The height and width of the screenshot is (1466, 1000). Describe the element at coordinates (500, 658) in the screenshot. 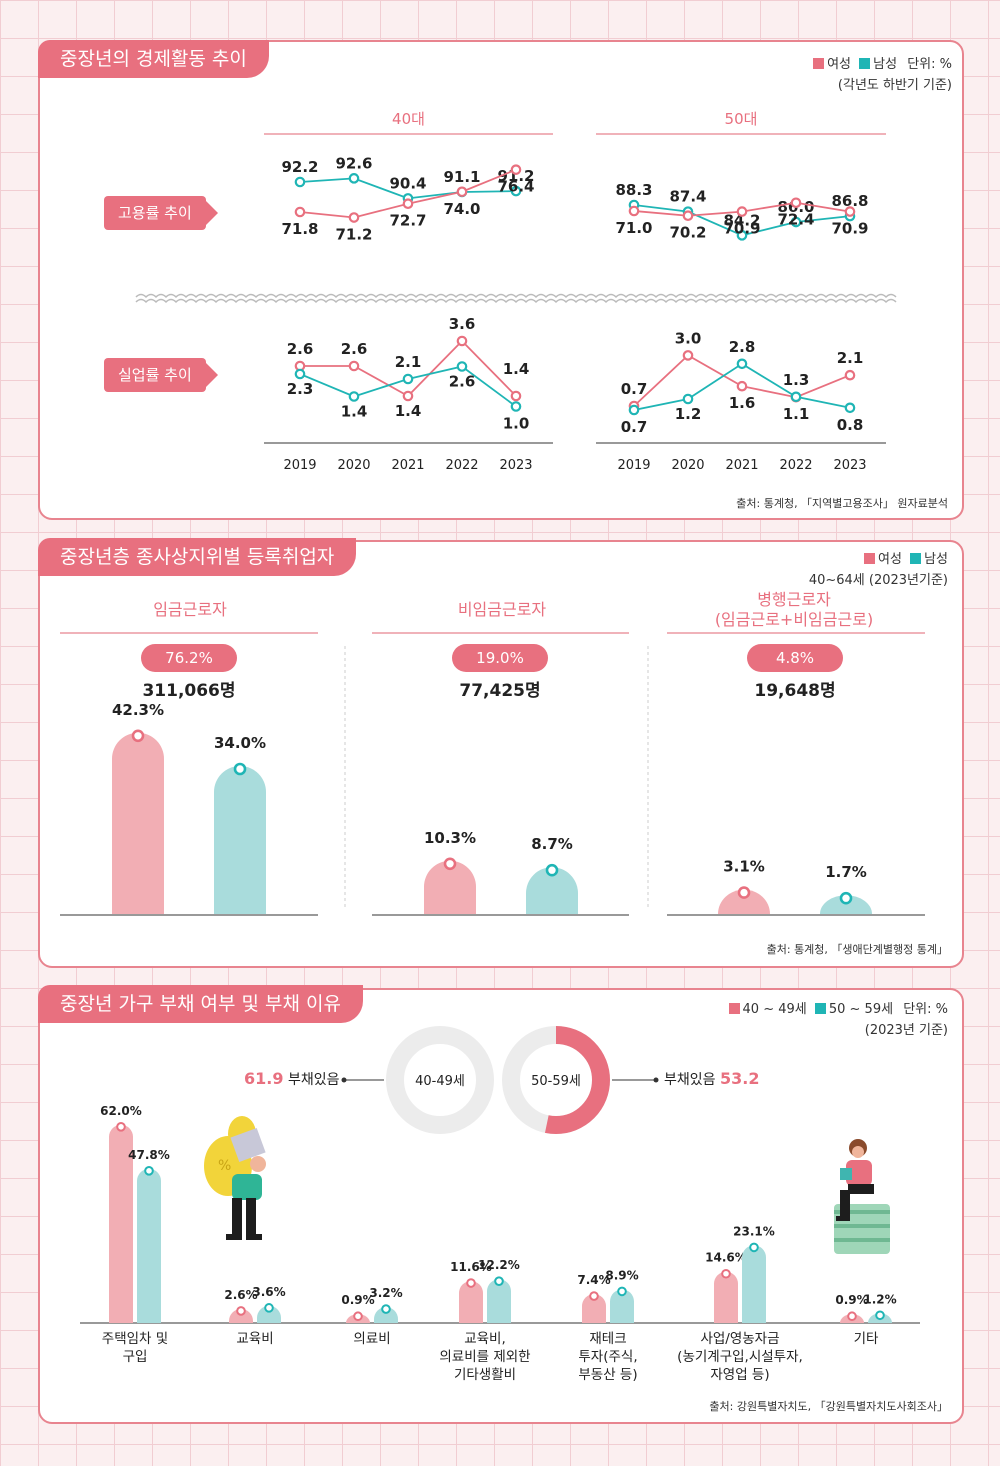

I see `share-nonwage: 19.0%` at that location.